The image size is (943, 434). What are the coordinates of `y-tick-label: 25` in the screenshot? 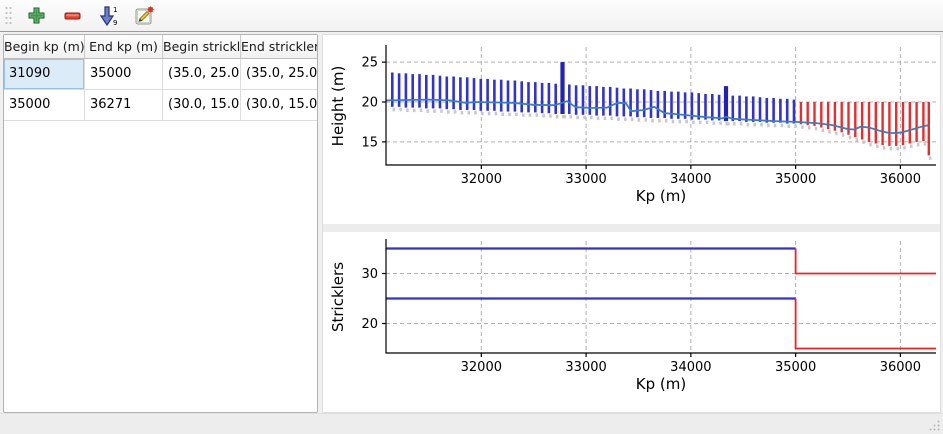 It's located at (369, 63).